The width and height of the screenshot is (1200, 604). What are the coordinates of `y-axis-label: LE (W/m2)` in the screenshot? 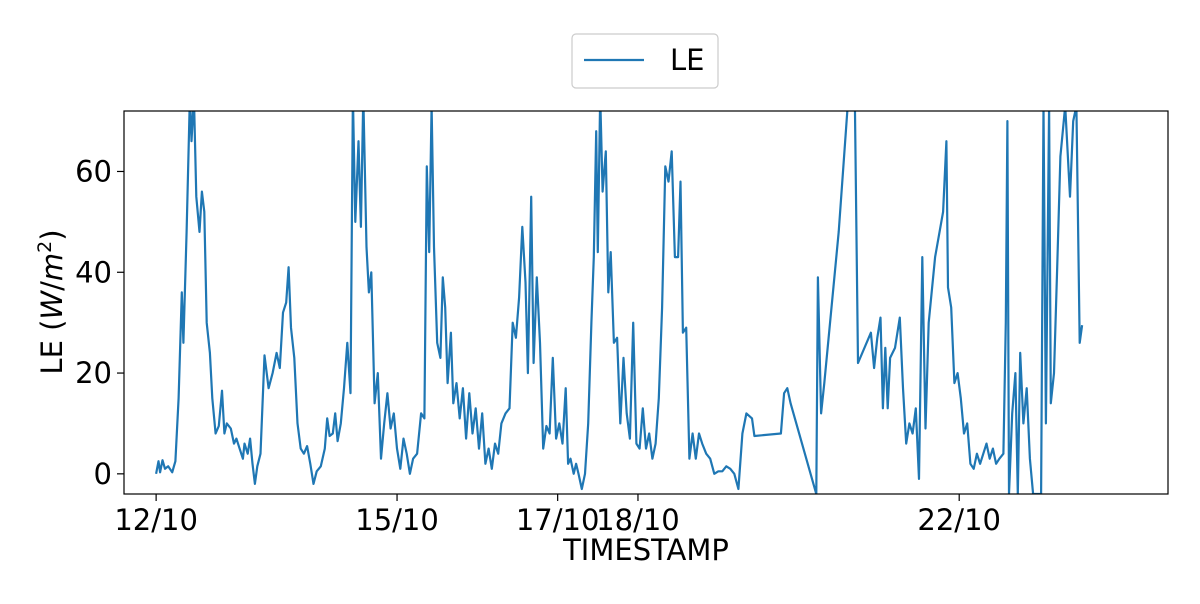 It's located at (51, 301).